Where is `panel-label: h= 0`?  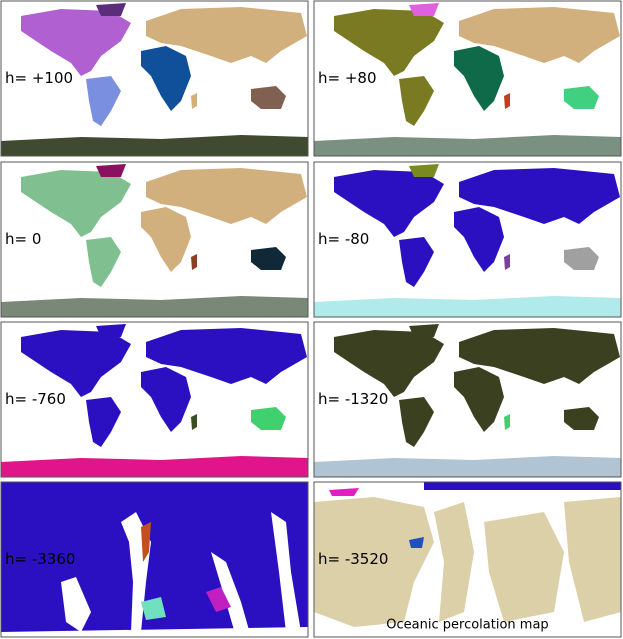 panel-label: h= 0 is located at coordinates (23, 239).